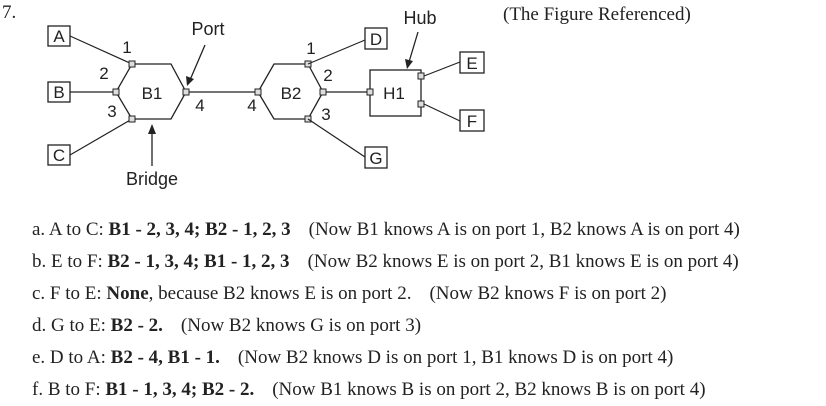 The width and height of the screenshot is (826, 406). I want to click on bridge-callout-label: Bridge, so click(152, 179).